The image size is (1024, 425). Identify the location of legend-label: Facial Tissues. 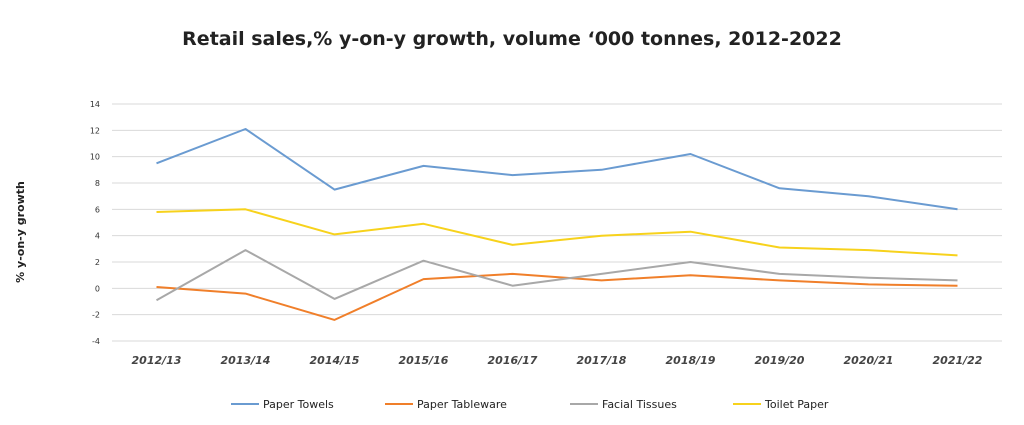
(639, 404).